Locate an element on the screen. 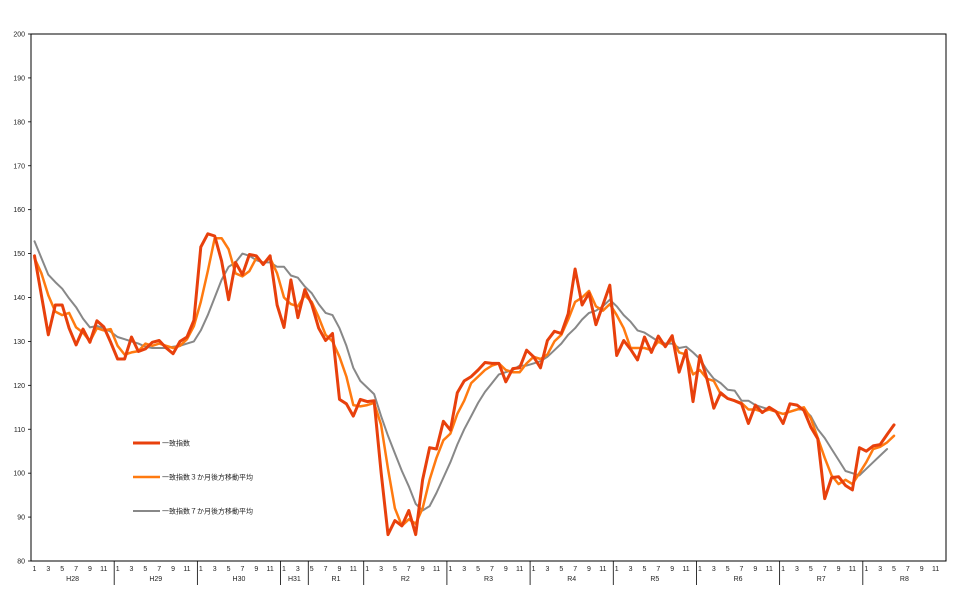 The width and height of the screenshot is (956, 590). era-label: H30 is located at coordinates (239, 579).